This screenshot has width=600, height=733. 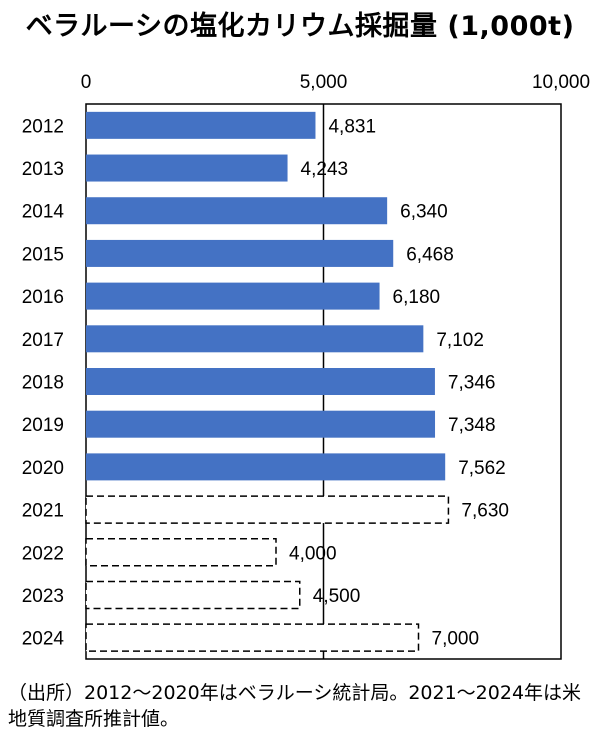 I want to click on bar-2013, so click(x=187, y=168).